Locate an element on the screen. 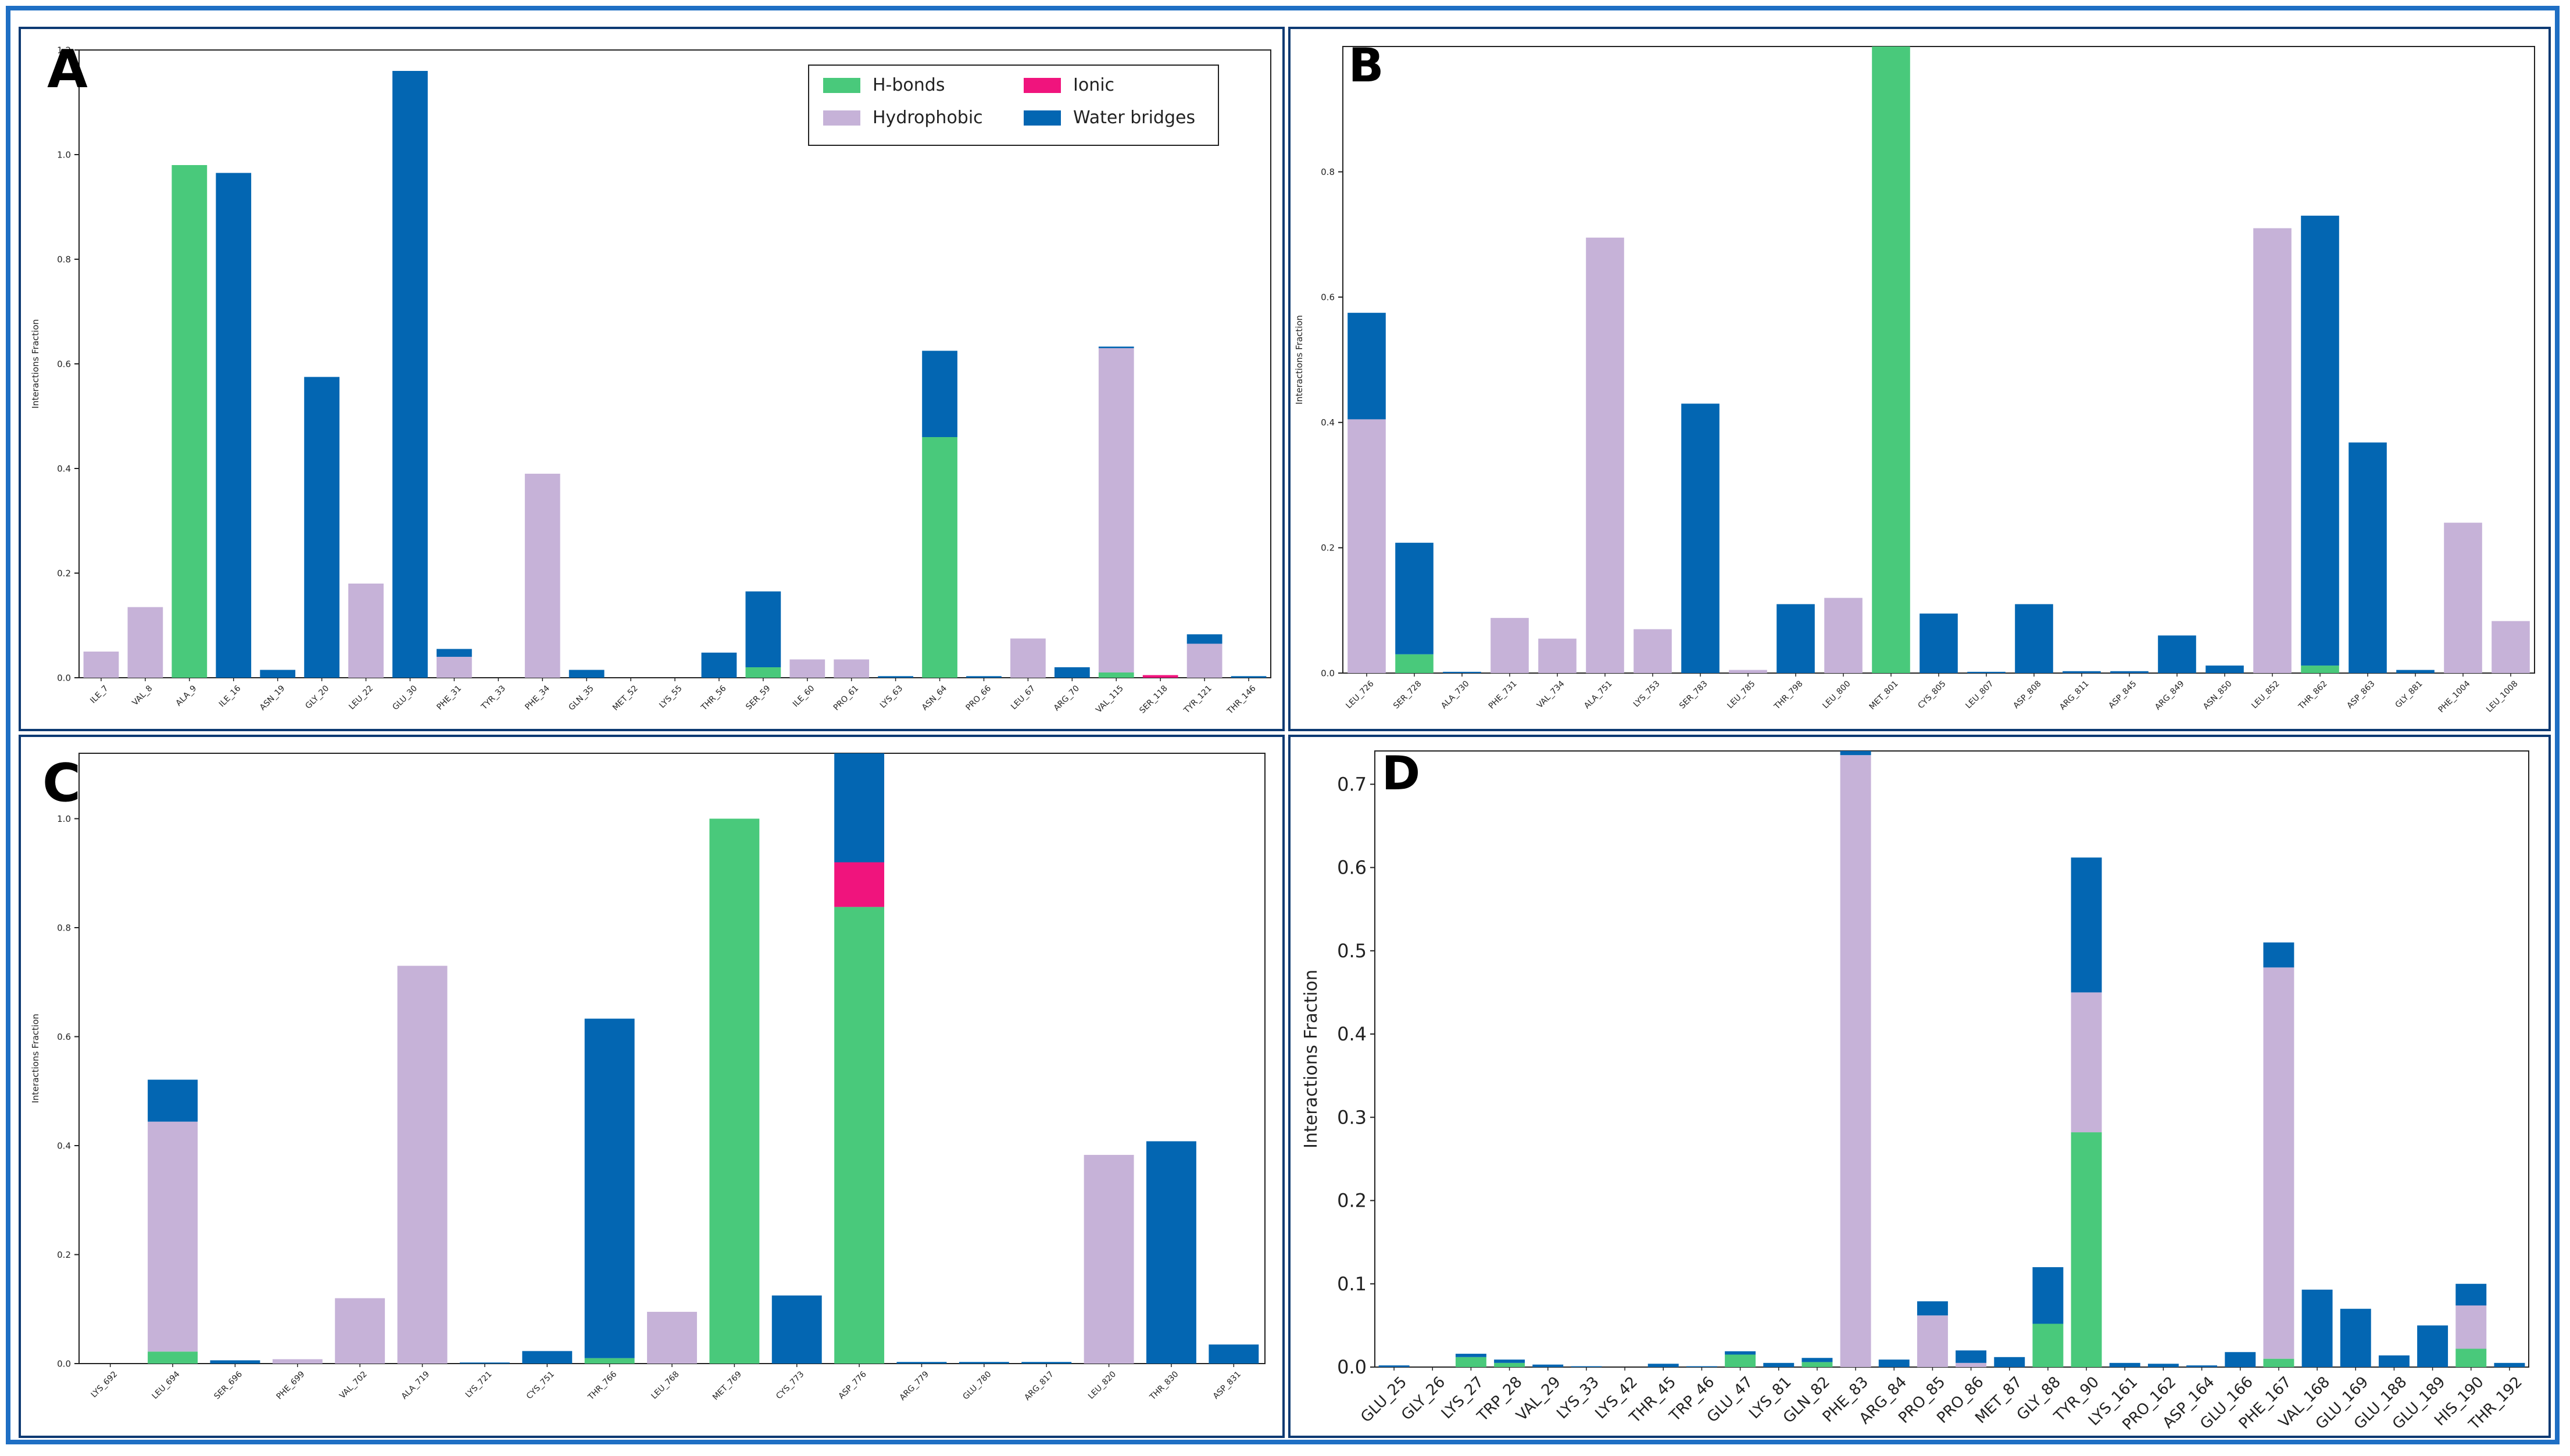  x-tick-label: SER_728 is located at coordinates (1408, 695).